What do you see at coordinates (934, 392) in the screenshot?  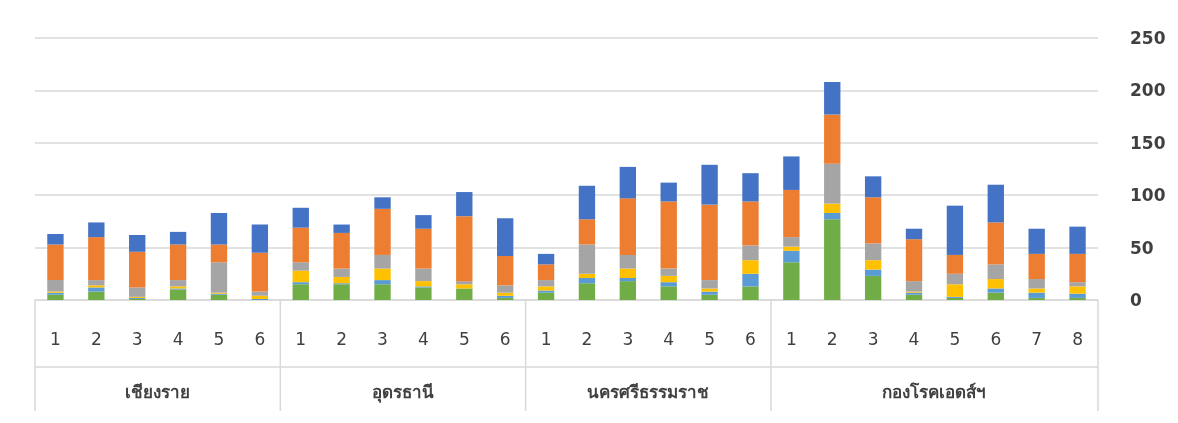 I see `text: กองโรคเอดส์ฯ` at bounding box center [934, 392].